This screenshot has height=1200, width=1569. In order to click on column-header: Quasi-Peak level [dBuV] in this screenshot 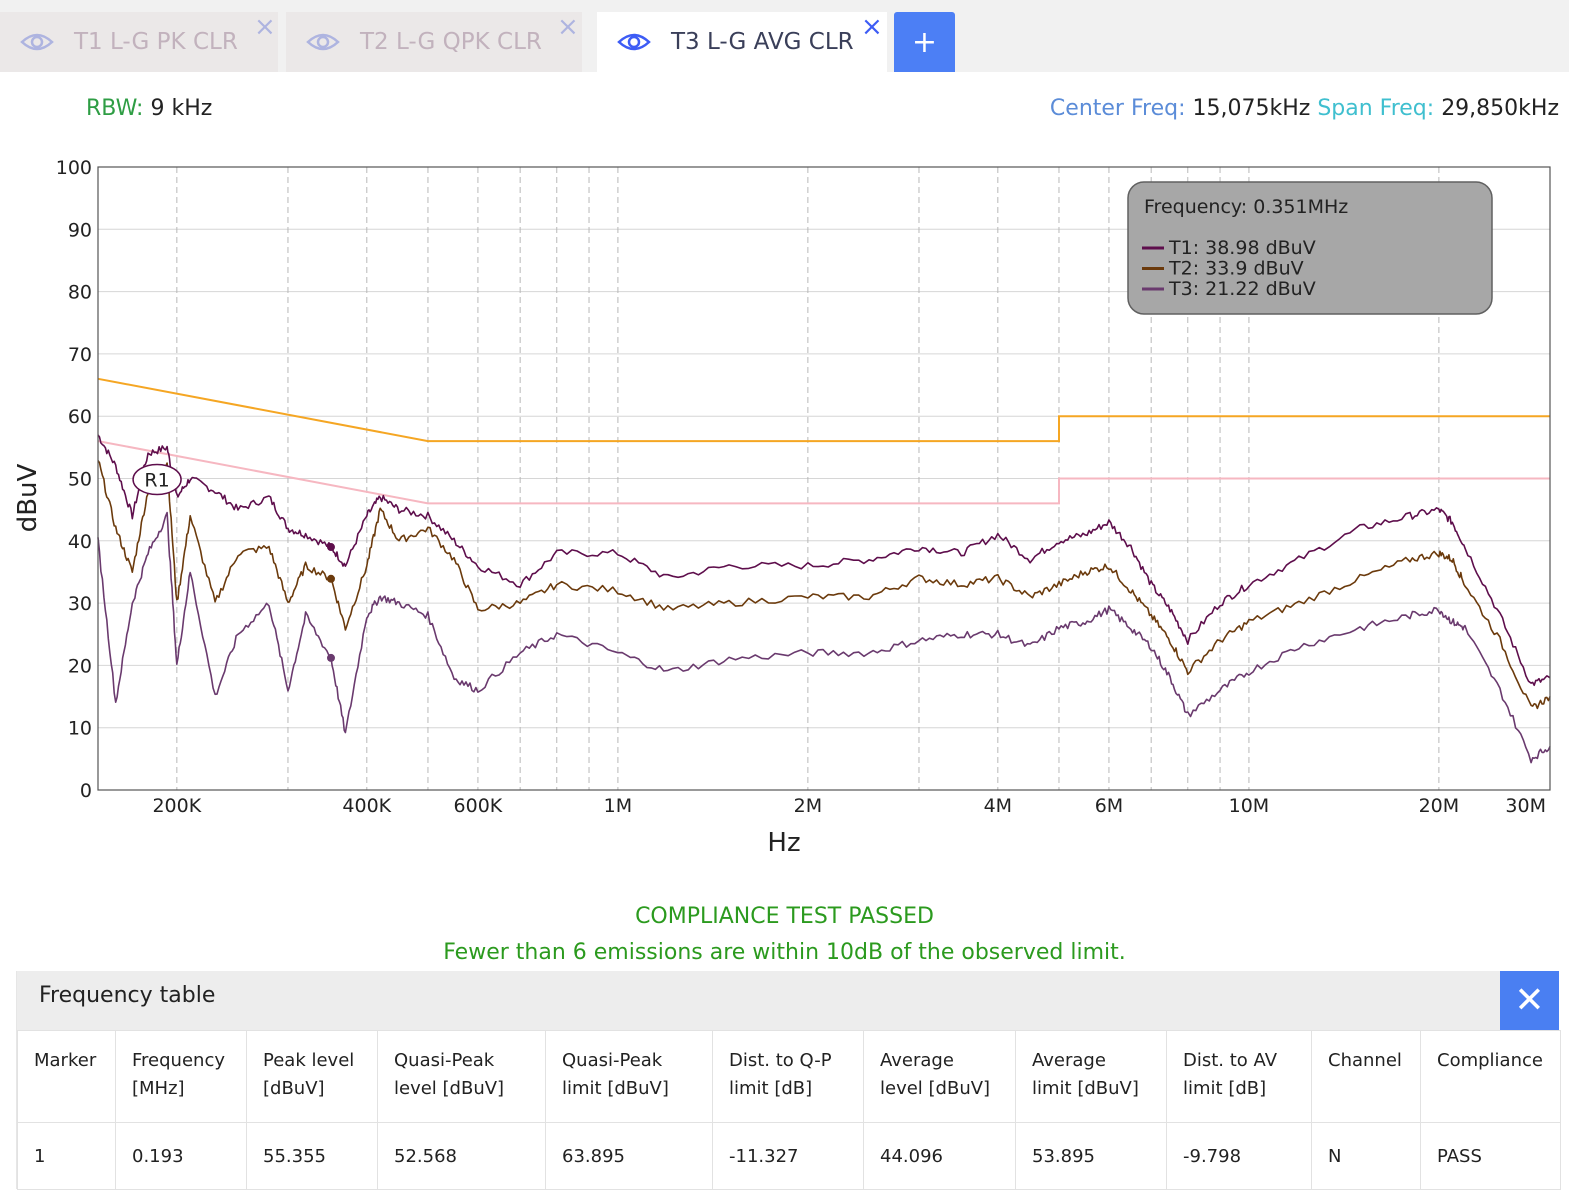, I will do `click(461, 1076)`.